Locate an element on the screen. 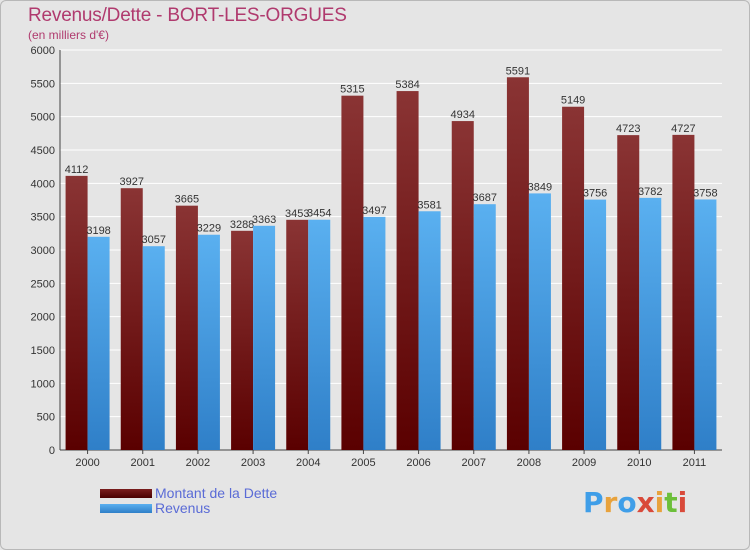 This screenshot has width=750, height=550. y-tick-label: 5000 is located at coordinates (43, 118).